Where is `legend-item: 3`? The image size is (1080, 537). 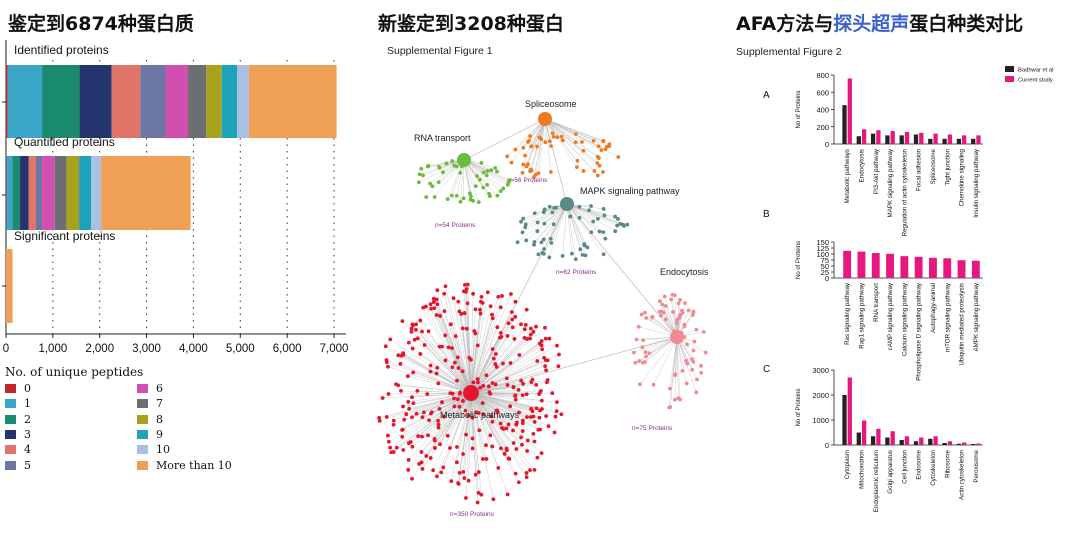
legend-item: 3 is located at coordinates (18, 434).